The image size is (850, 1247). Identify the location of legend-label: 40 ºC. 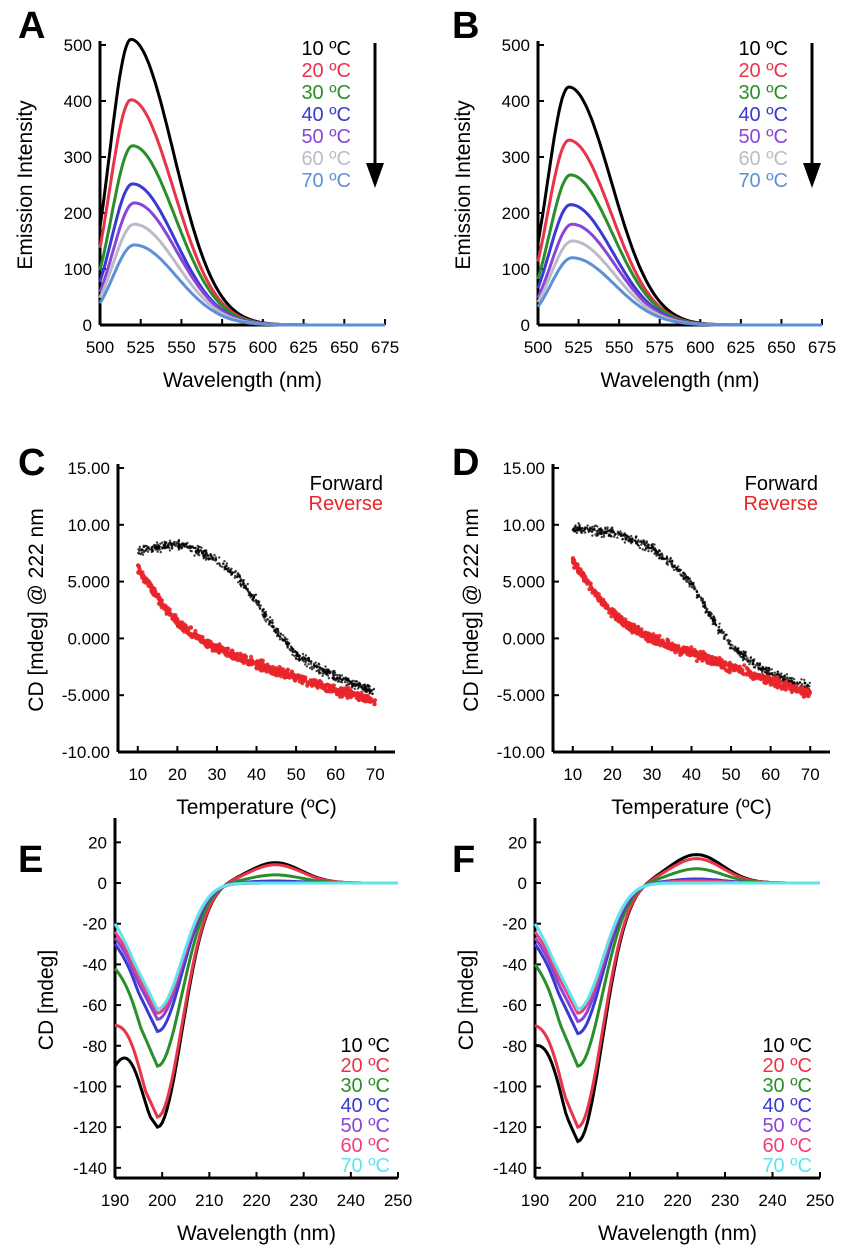
(763, 115).